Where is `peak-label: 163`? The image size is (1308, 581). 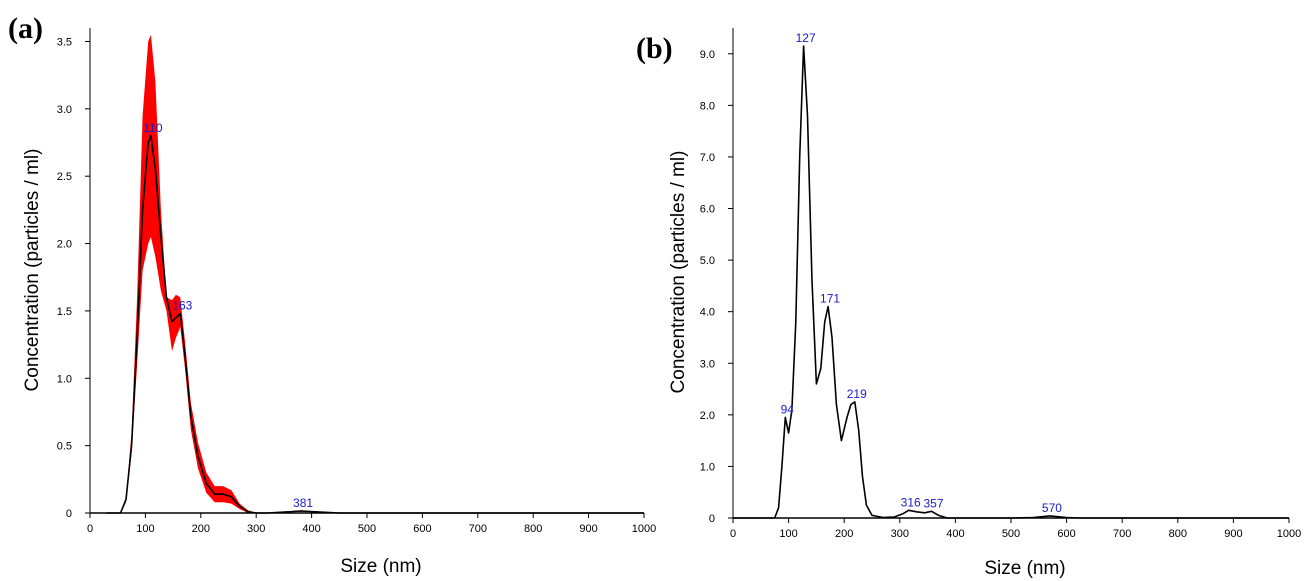
peak-label: 163 is located at coordinates (182, 306).